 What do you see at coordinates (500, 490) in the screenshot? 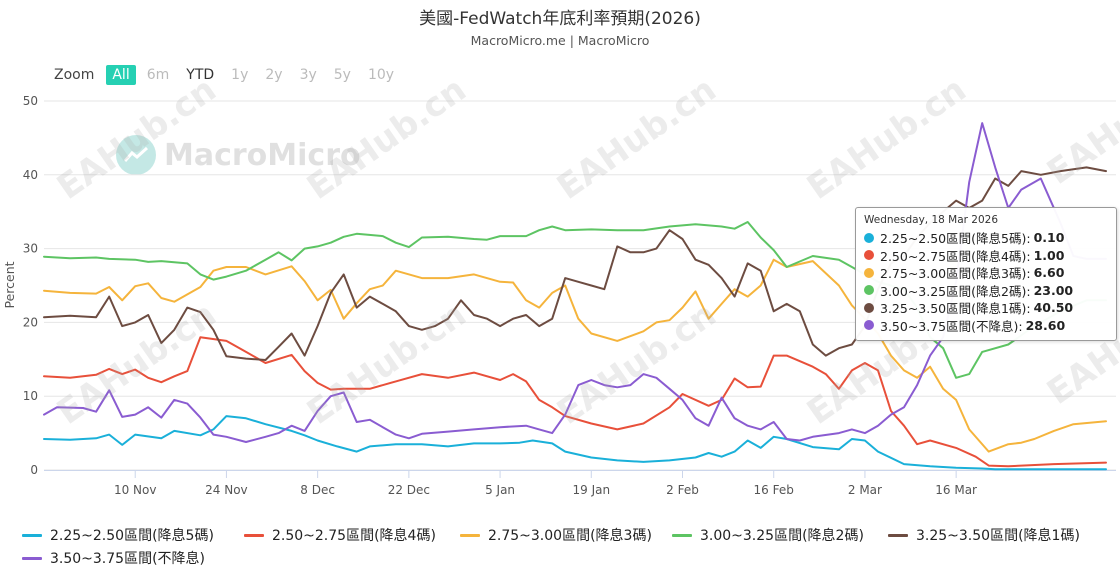
I see `x-tick-label: 5 Jan` at bounding box center [500, 490].